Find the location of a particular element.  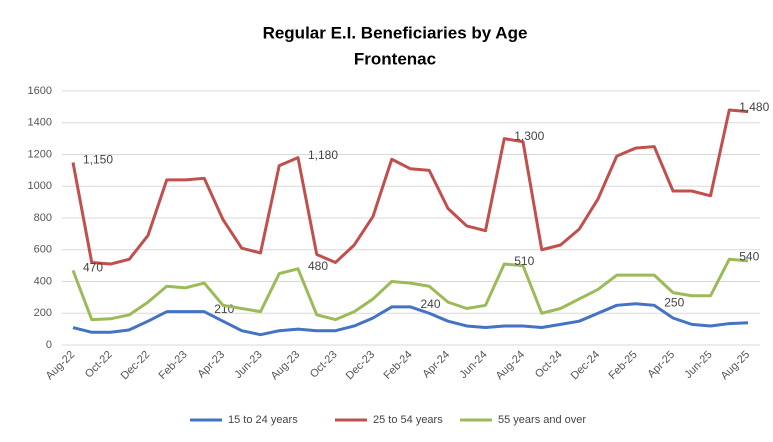

y-tick-label: 1200 is located at coordinates (40, 154).